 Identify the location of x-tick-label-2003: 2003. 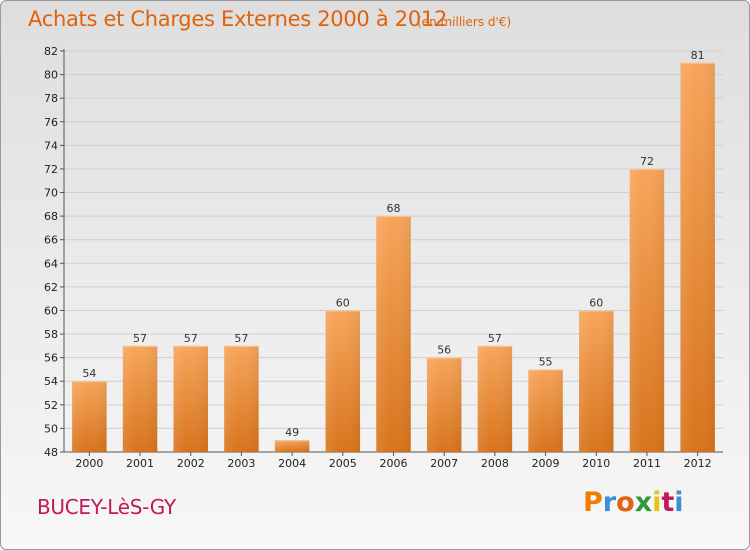
(241, 463).